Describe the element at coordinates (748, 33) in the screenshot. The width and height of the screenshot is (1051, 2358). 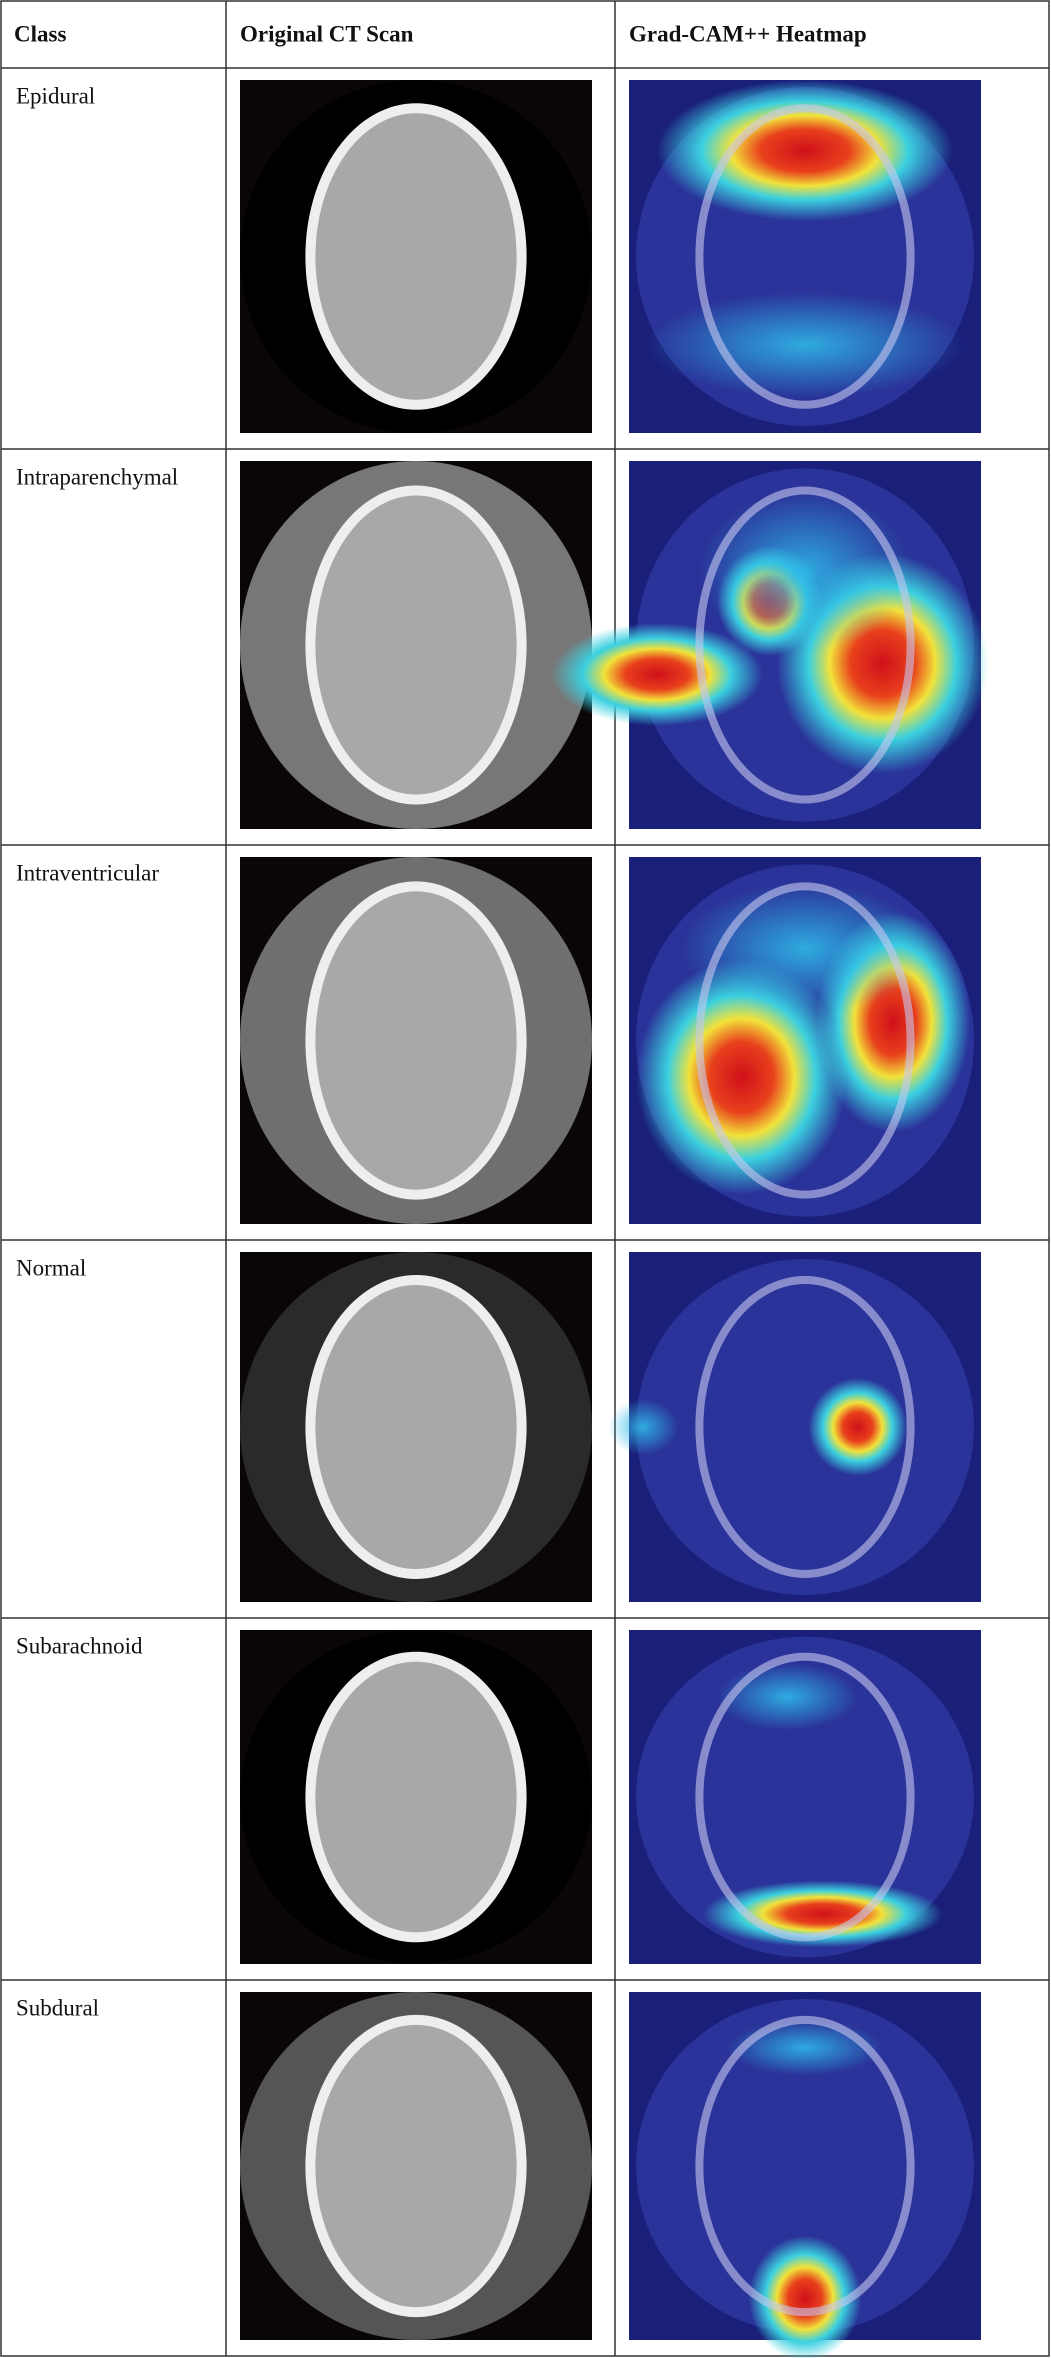
I see `column-header: Grad-CAM++ Heatmap` at that location.